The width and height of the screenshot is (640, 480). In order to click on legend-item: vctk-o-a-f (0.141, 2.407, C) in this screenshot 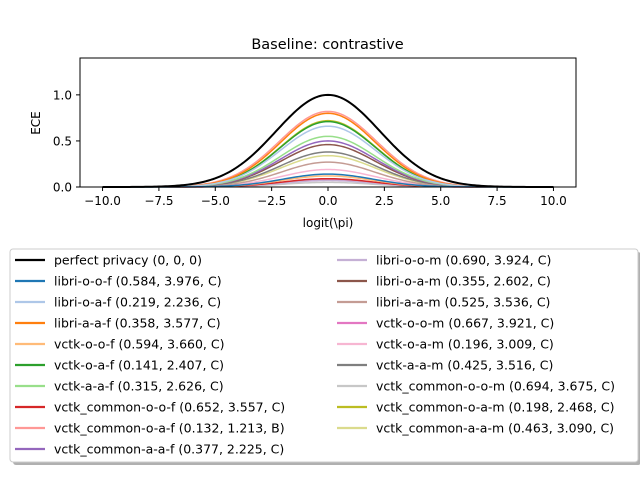, I will do `click(119, 365)`.